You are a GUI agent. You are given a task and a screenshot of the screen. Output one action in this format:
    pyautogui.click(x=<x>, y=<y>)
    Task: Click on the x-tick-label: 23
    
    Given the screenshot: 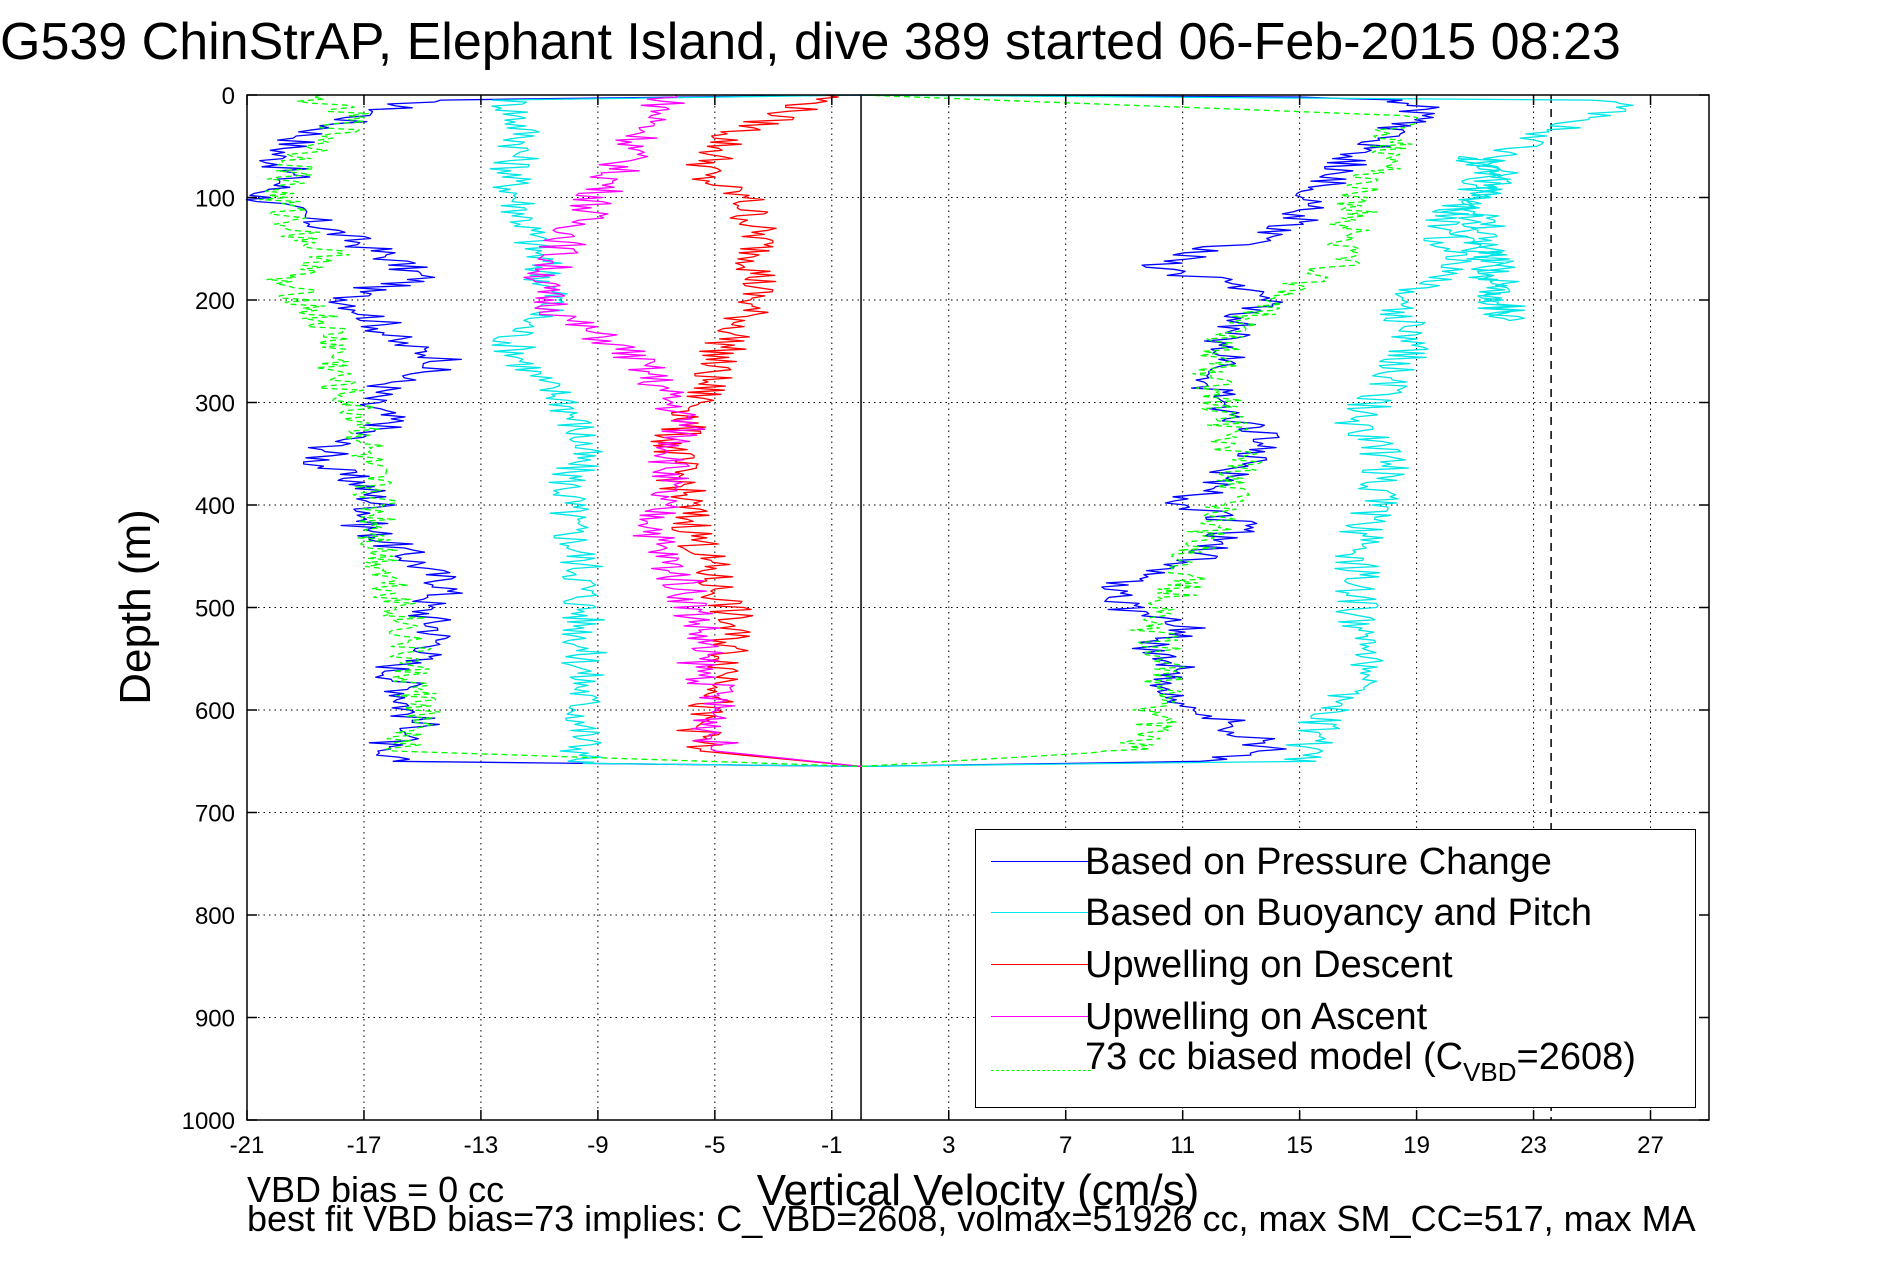 What is the action you would take?
    pyautogui.click(x=1533, y=1145)
    